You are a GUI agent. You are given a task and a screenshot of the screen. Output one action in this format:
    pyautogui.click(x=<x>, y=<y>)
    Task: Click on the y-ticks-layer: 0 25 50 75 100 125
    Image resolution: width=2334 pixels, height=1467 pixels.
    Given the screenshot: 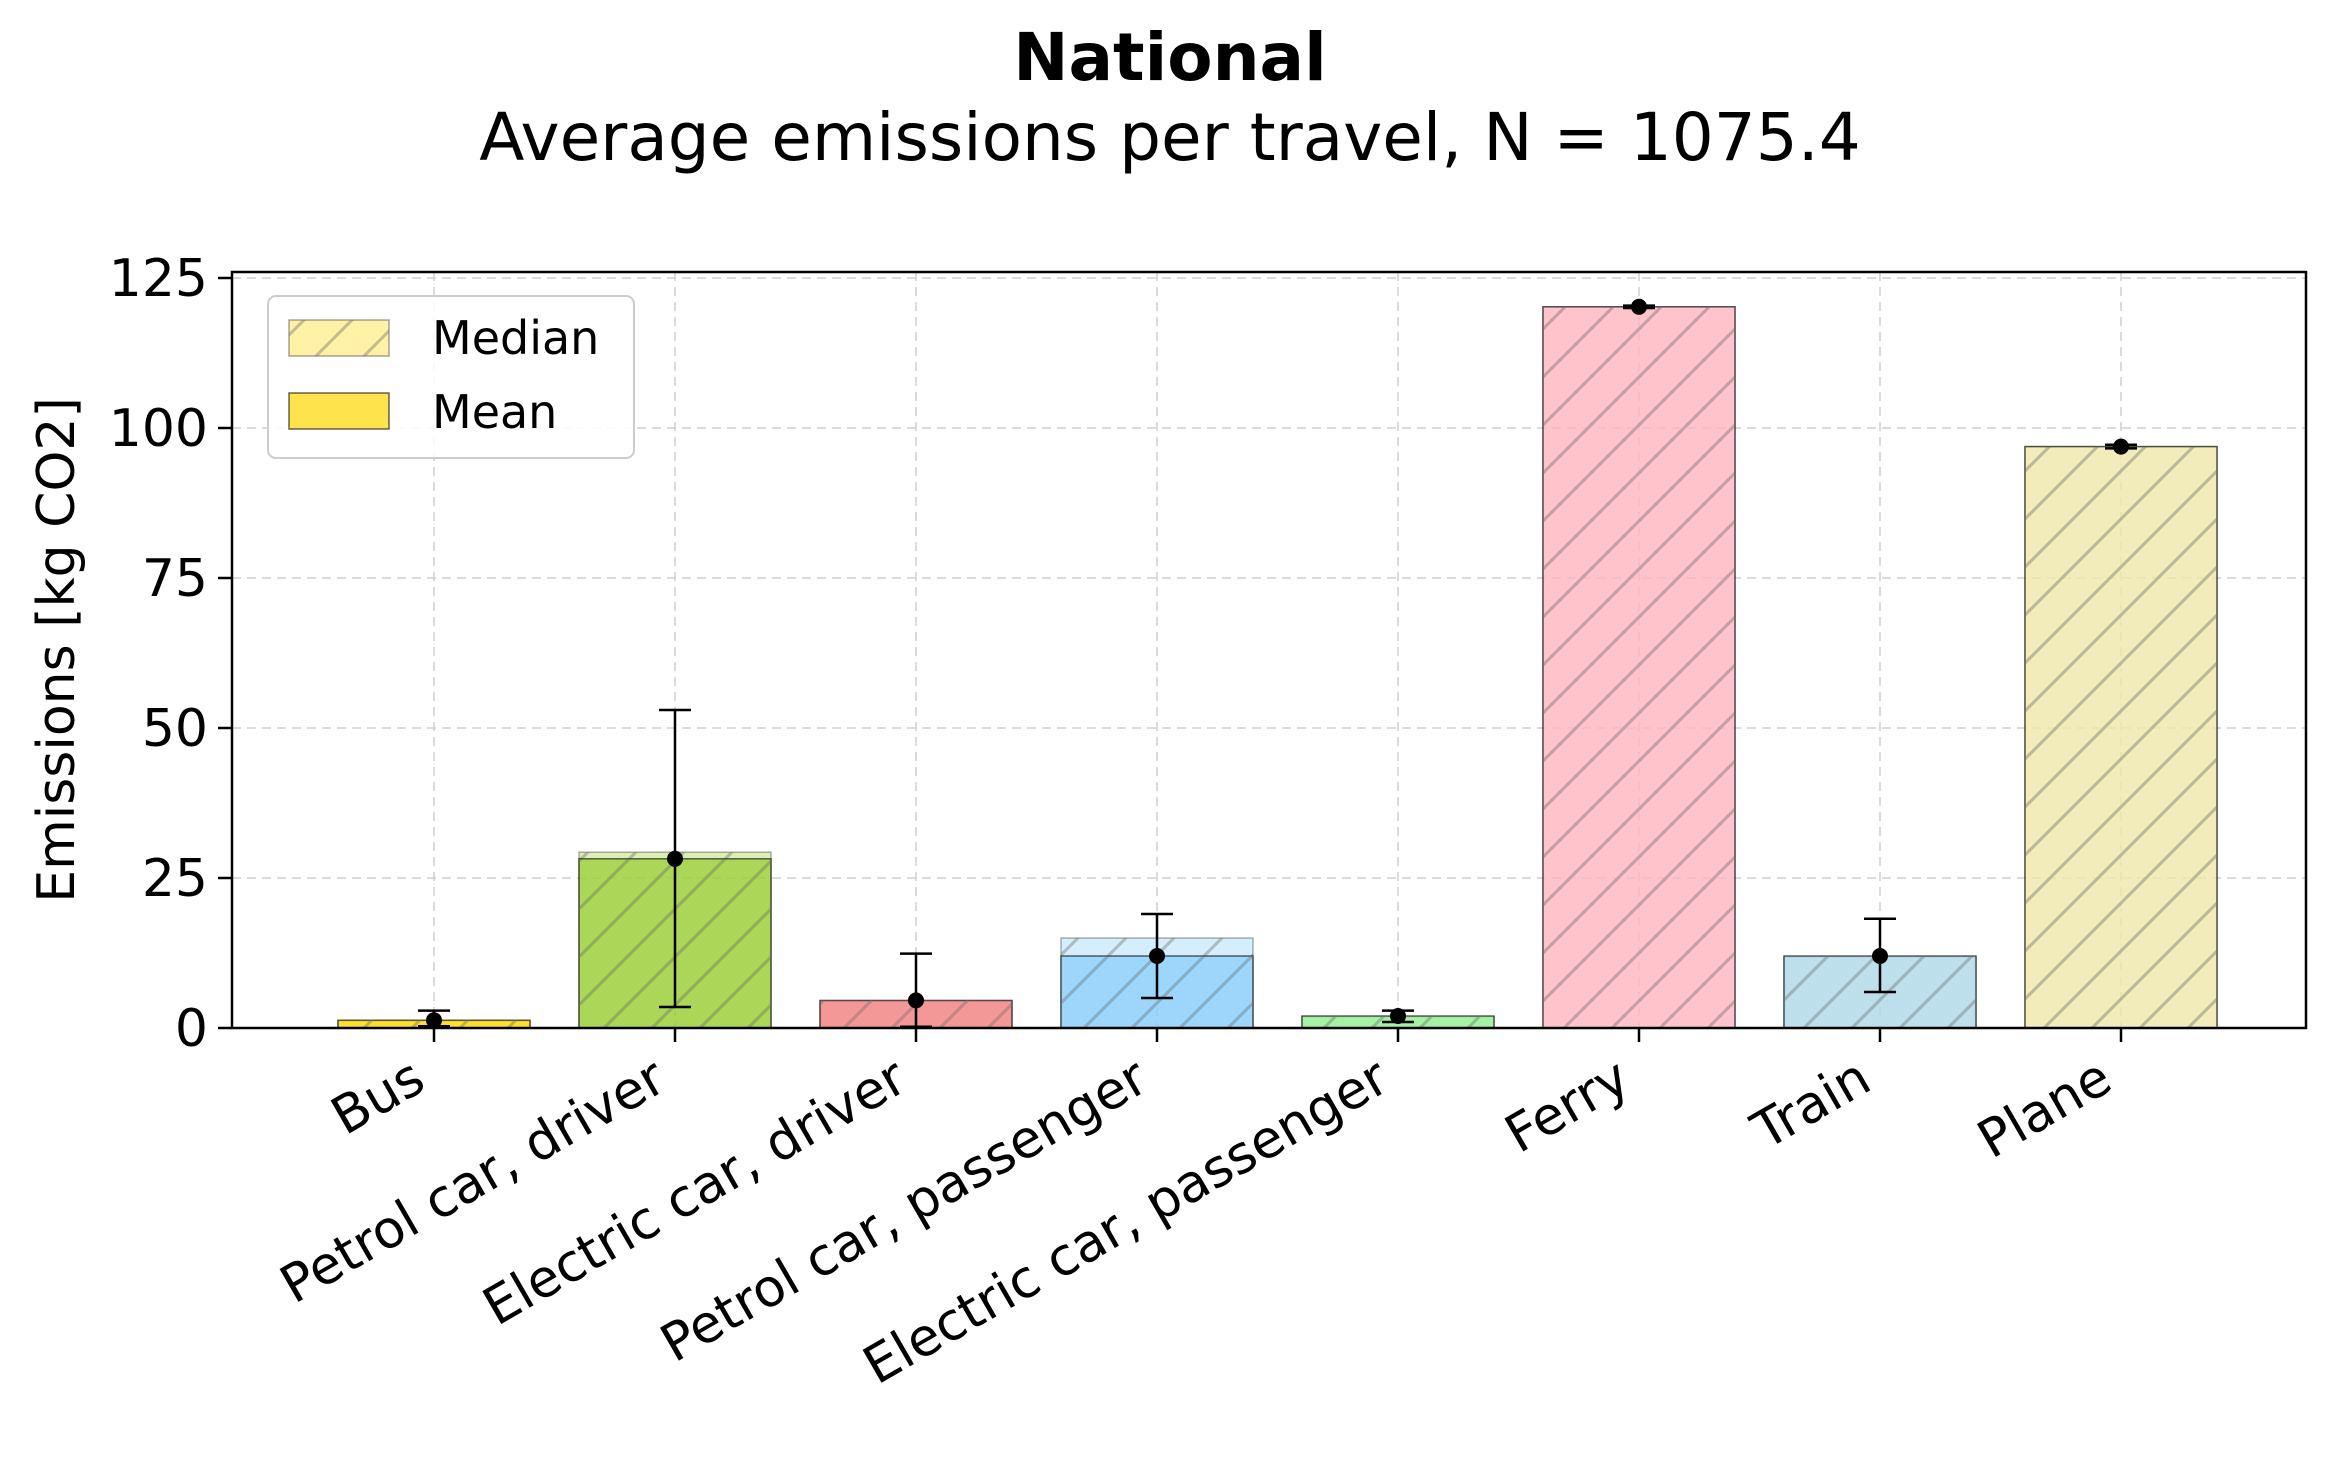 What is the action you would take?
    pyautogui.click(x=170, y=654)
    